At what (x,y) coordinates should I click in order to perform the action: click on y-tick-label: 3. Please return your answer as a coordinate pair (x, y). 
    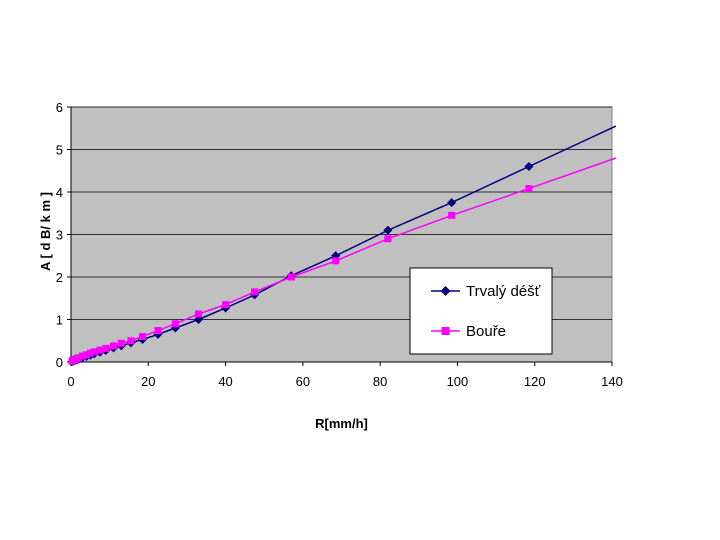
    Looking at the image, I should click on (59, 235).